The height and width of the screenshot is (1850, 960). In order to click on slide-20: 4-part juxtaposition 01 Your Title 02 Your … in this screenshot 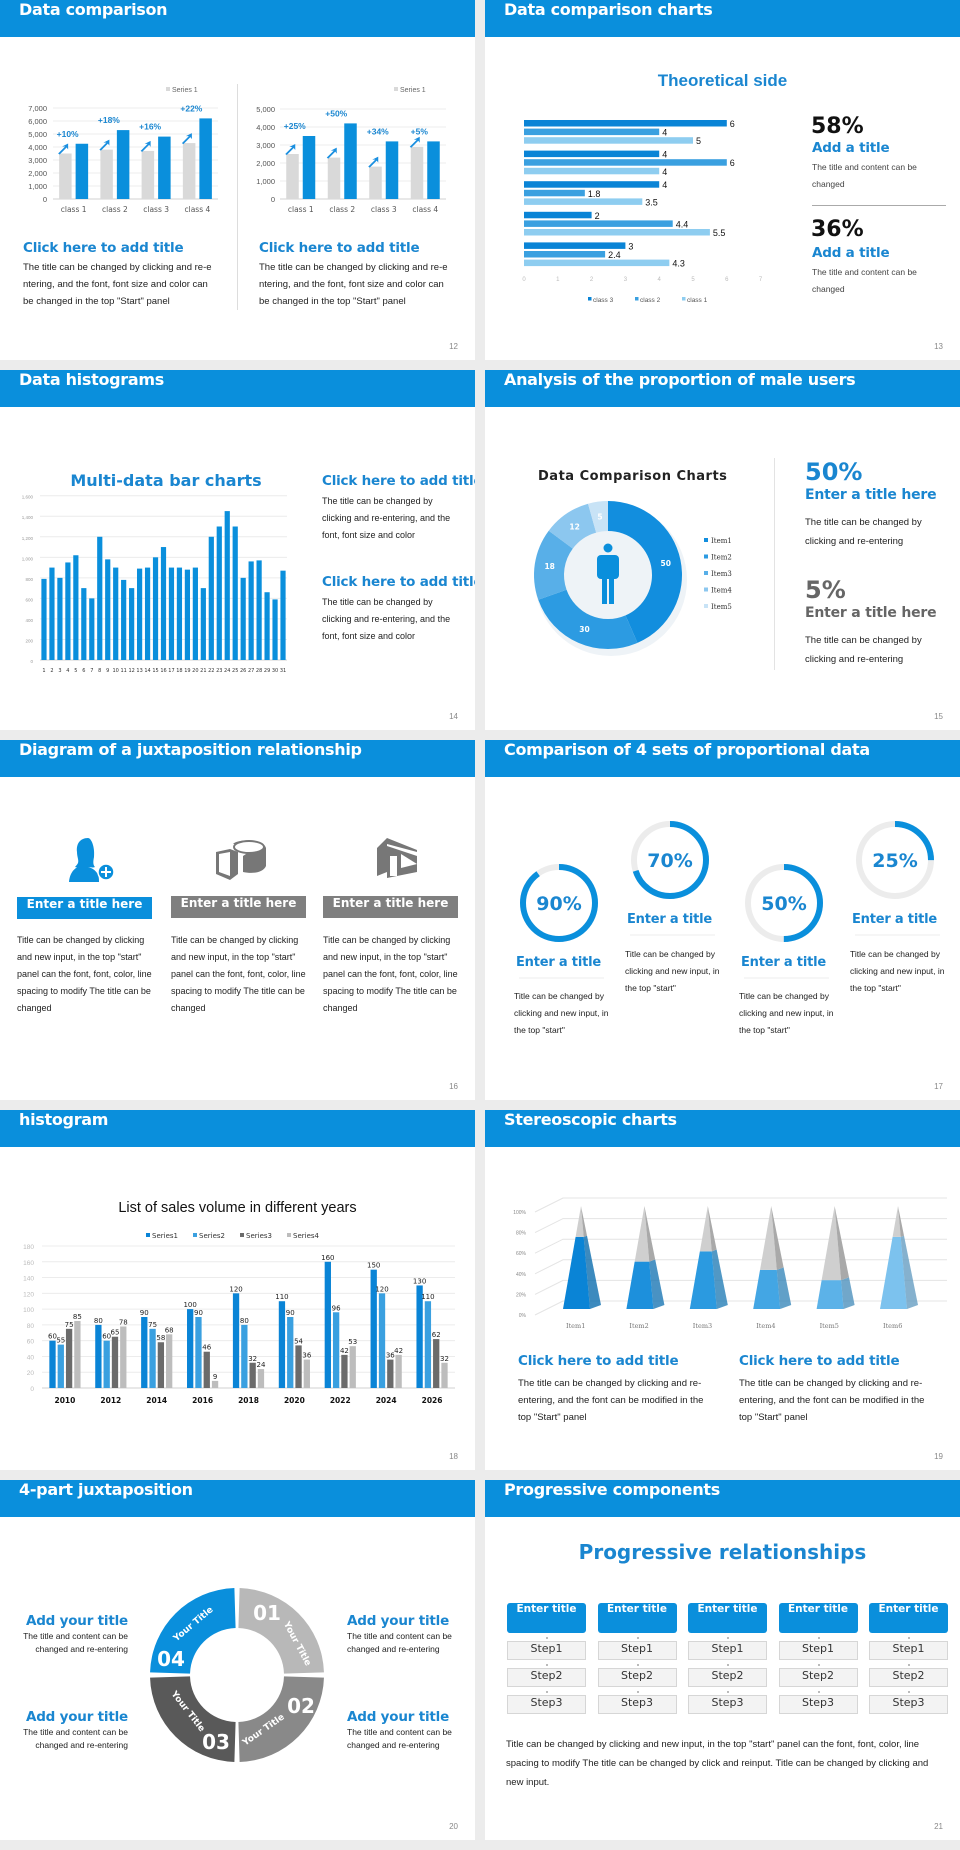, I will do `click(237, 1660)`.